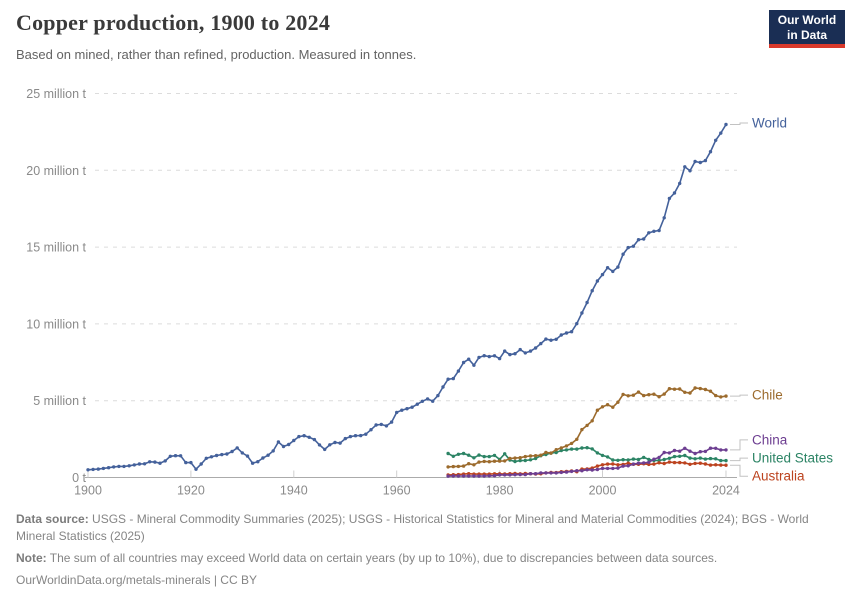  What do you see at coordinates (79, 478) in the screenshot?
I see `y-tick-label: 0 t` at bounding box center [79, 478].